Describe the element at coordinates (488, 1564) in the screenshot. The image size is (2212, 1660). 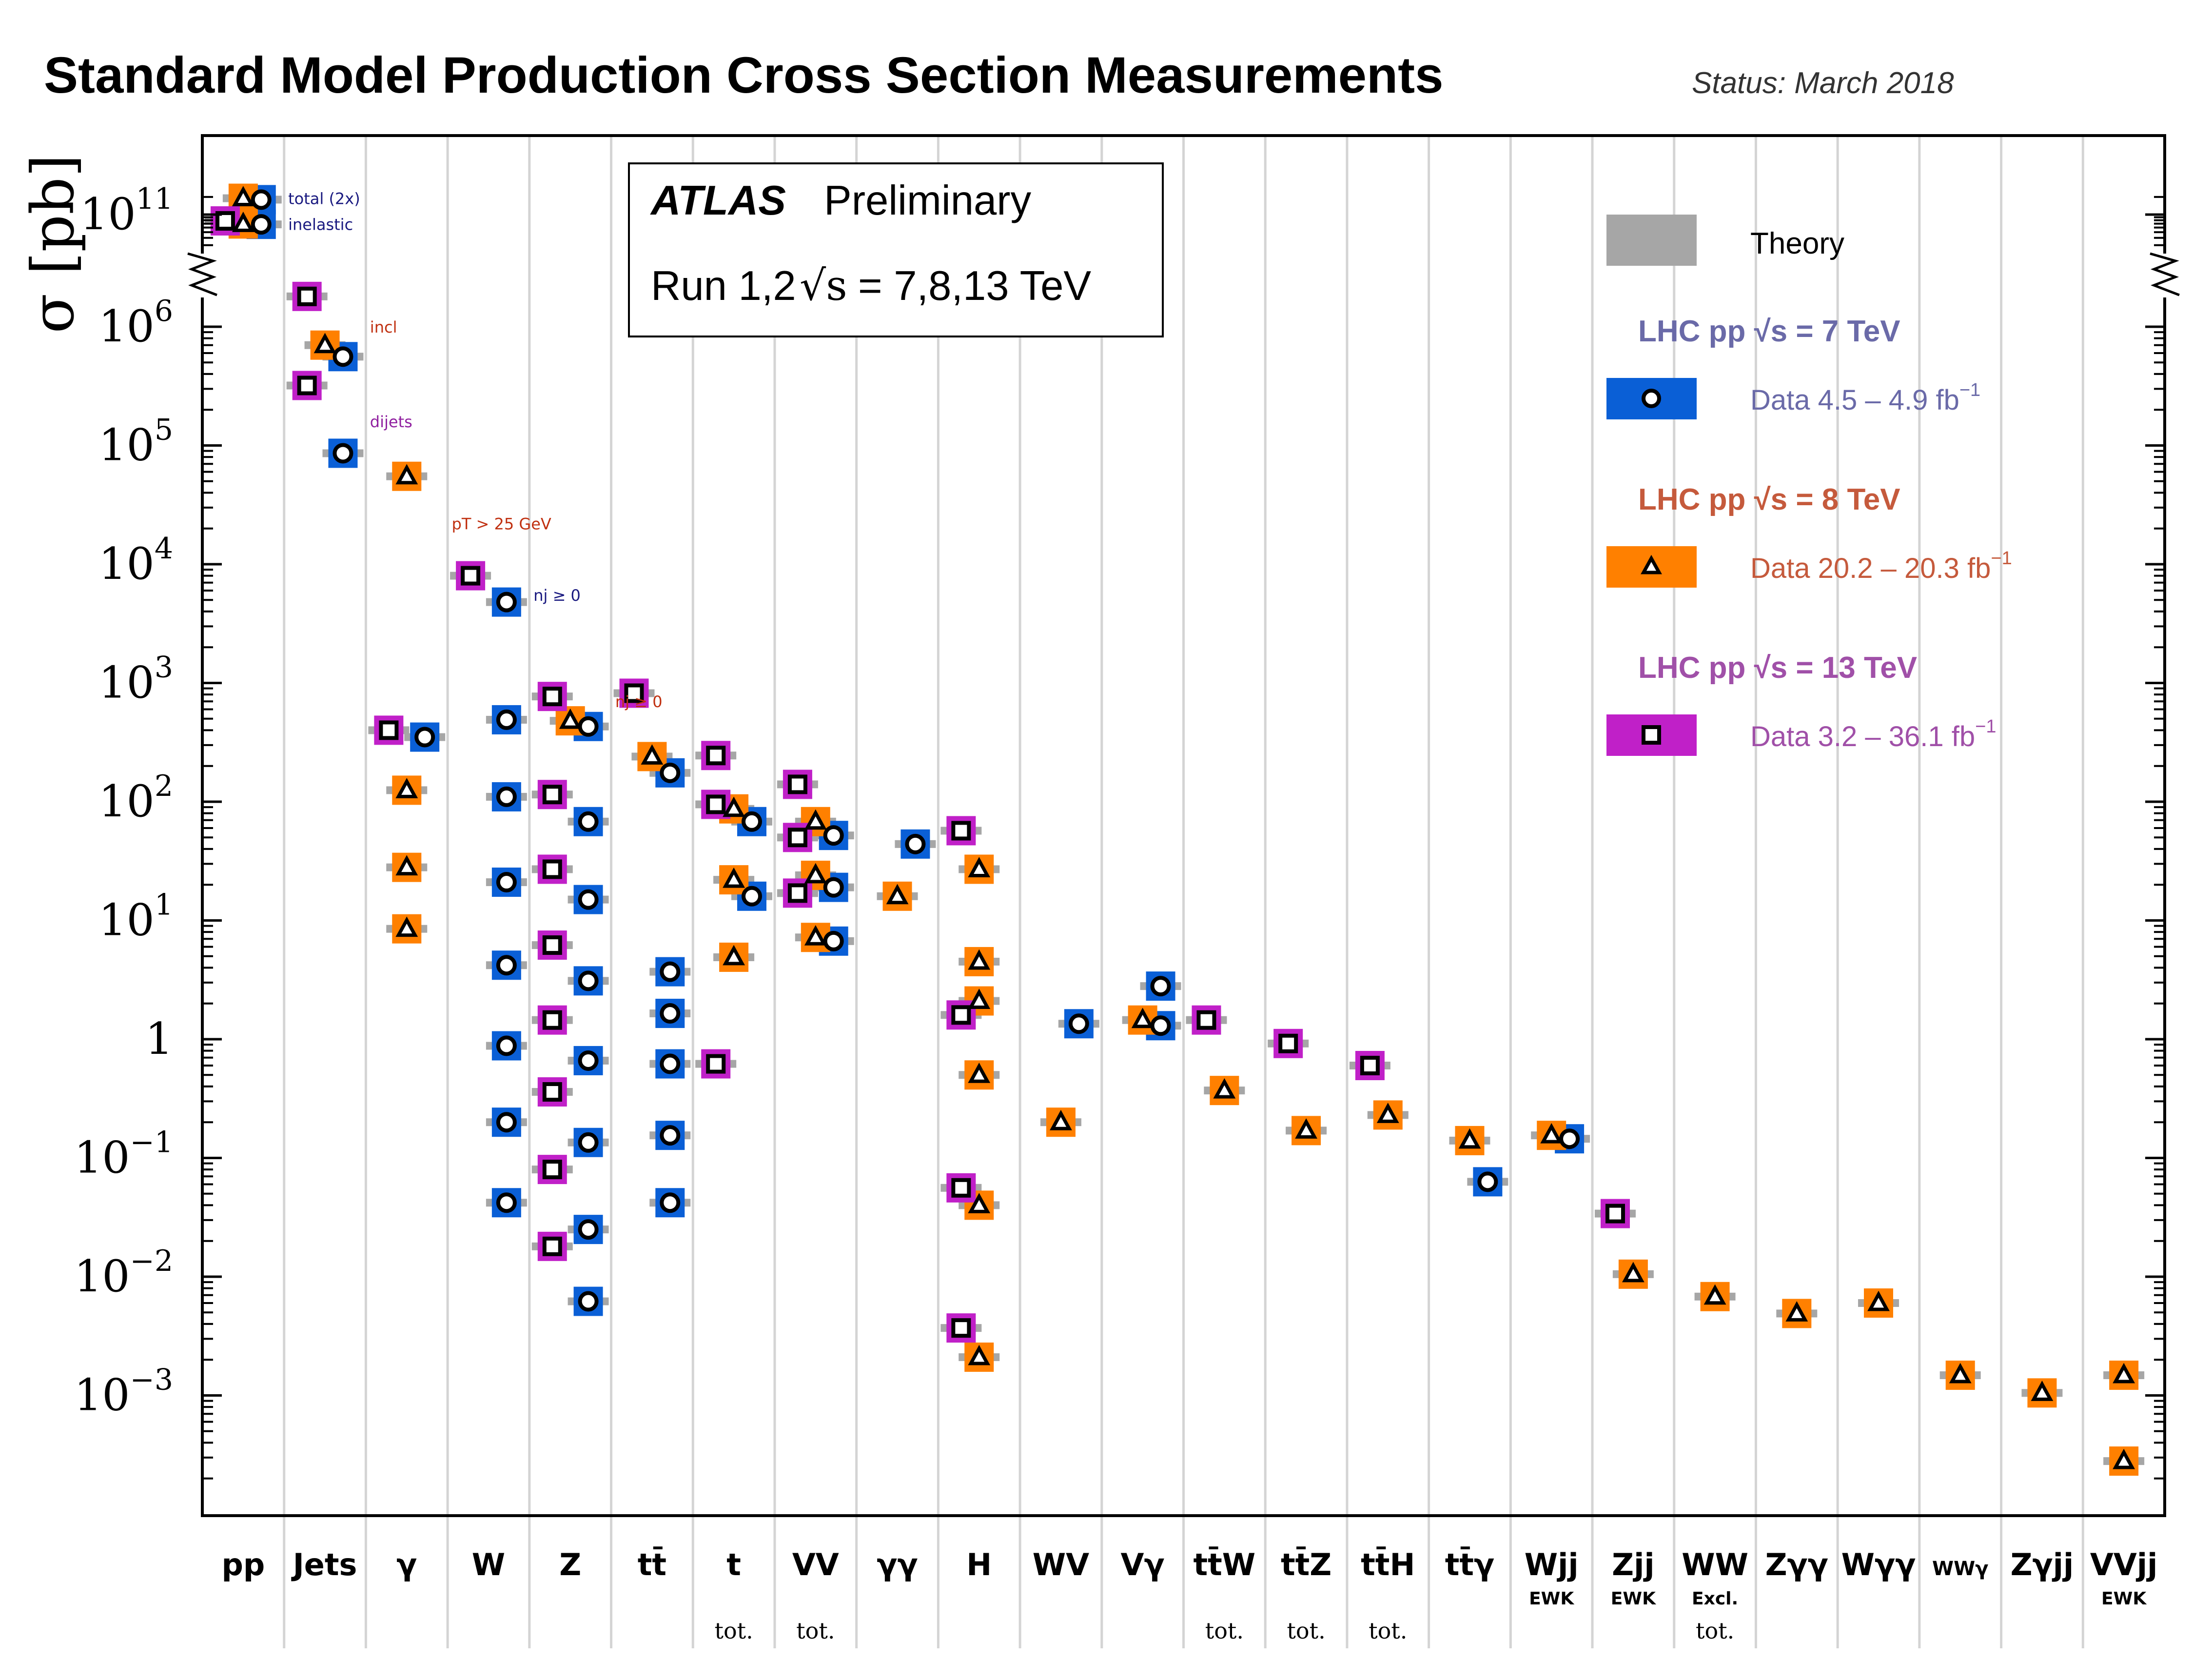
I see `x-category-label: W` at that location.